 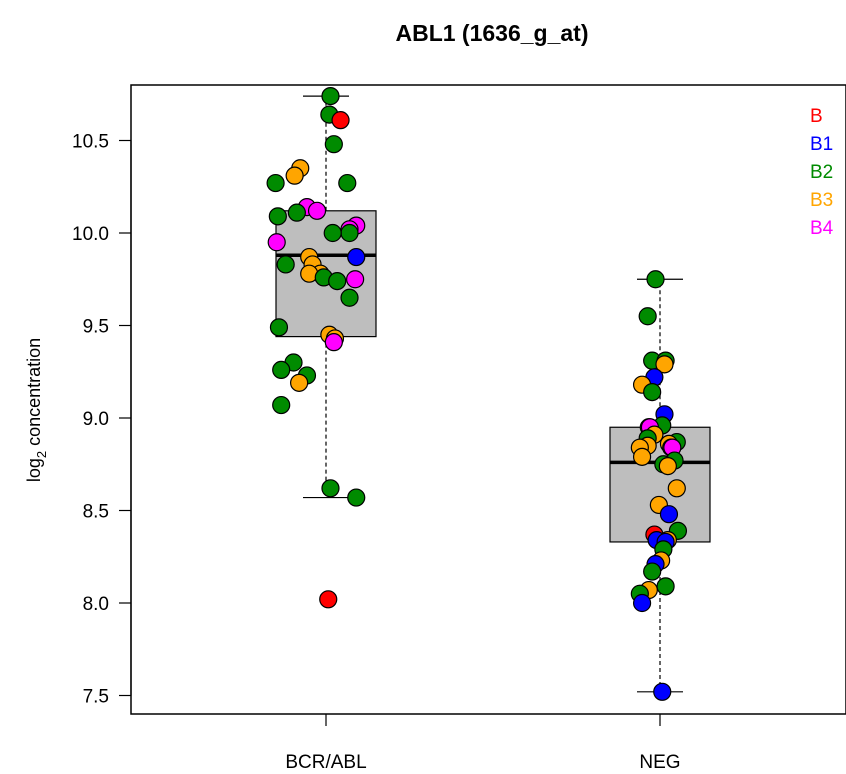 What do you see at coordinates (659, 762) in the screenshot?
I see `x-tick-label: NEG` at bounding box center [659, 762].